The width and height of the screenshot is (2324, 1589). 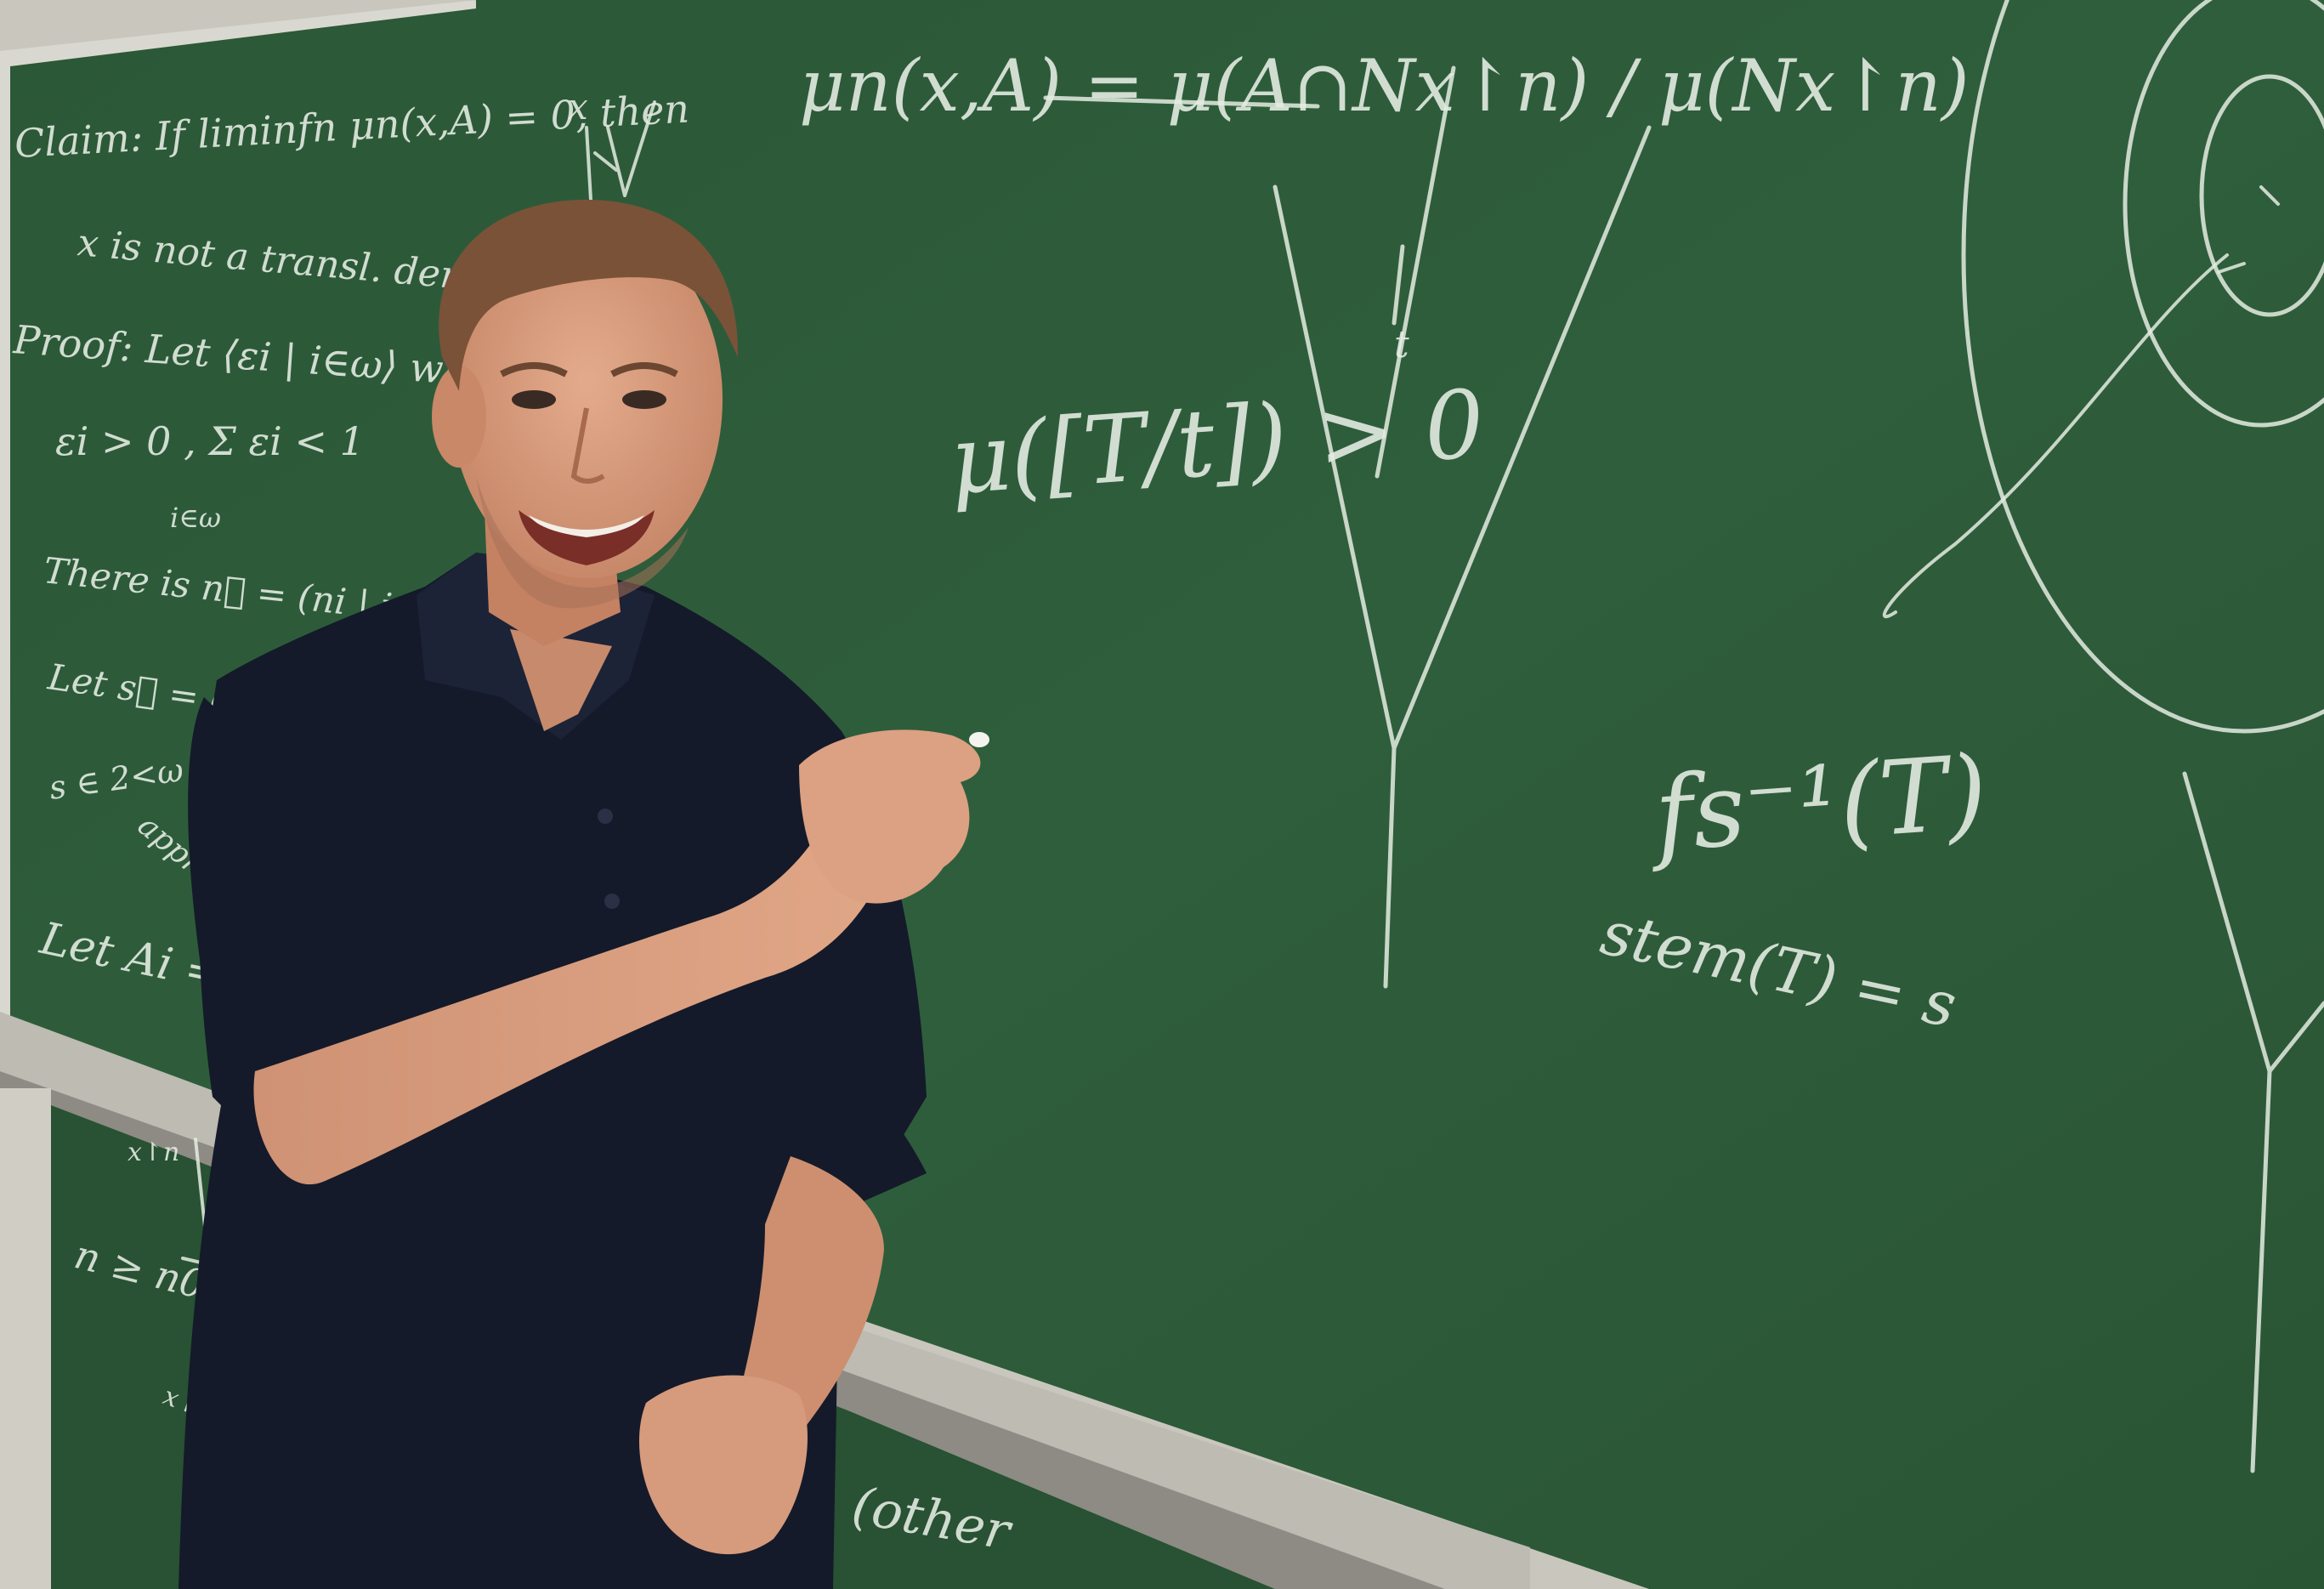 I want to click on chalk-piece, so click(x=979, y=739).